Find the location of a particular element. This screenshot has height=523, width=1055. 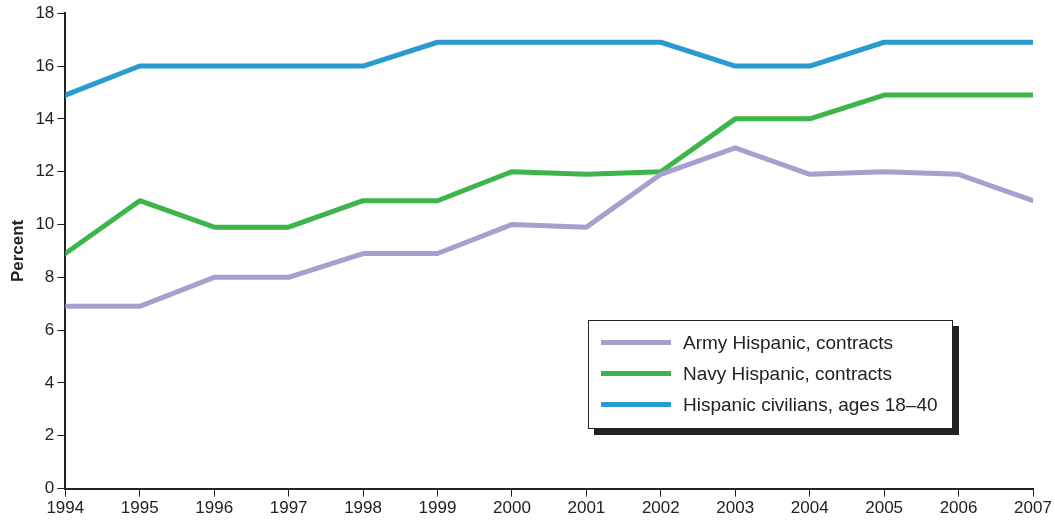

legend-label: Hispanic civilians, ages 18–40 is located at coordinates (810, 404).